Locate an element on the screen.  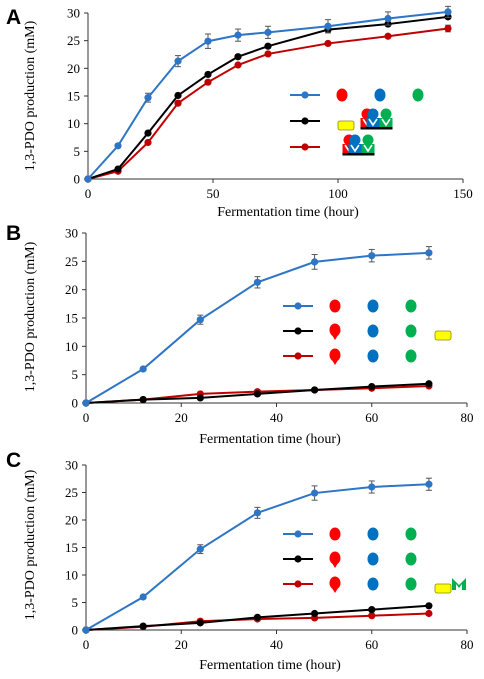
panel-c-legend-marker is located at coordinates (298, 584).